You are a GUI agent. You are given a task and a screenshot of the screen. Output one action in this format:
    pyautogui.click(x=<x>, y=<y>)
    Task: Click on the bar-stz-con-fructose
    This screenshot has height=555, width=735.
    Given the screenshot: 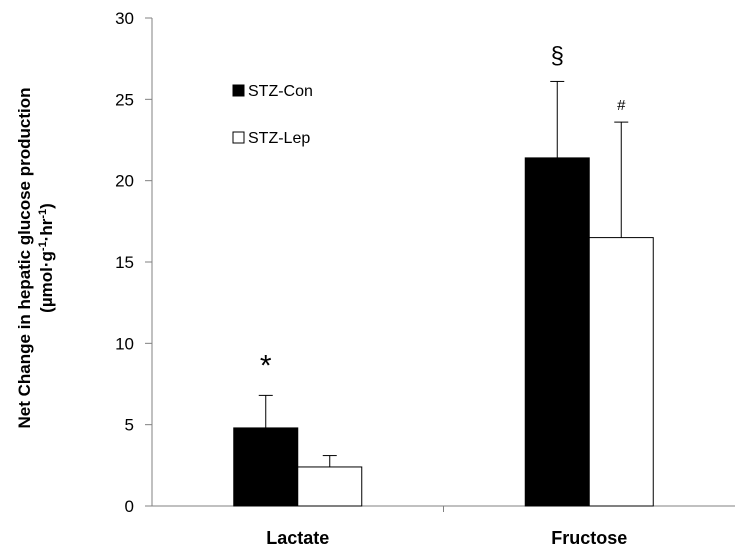 What is the action you would take?
    pyautogui.click(x=557, y=332)
    